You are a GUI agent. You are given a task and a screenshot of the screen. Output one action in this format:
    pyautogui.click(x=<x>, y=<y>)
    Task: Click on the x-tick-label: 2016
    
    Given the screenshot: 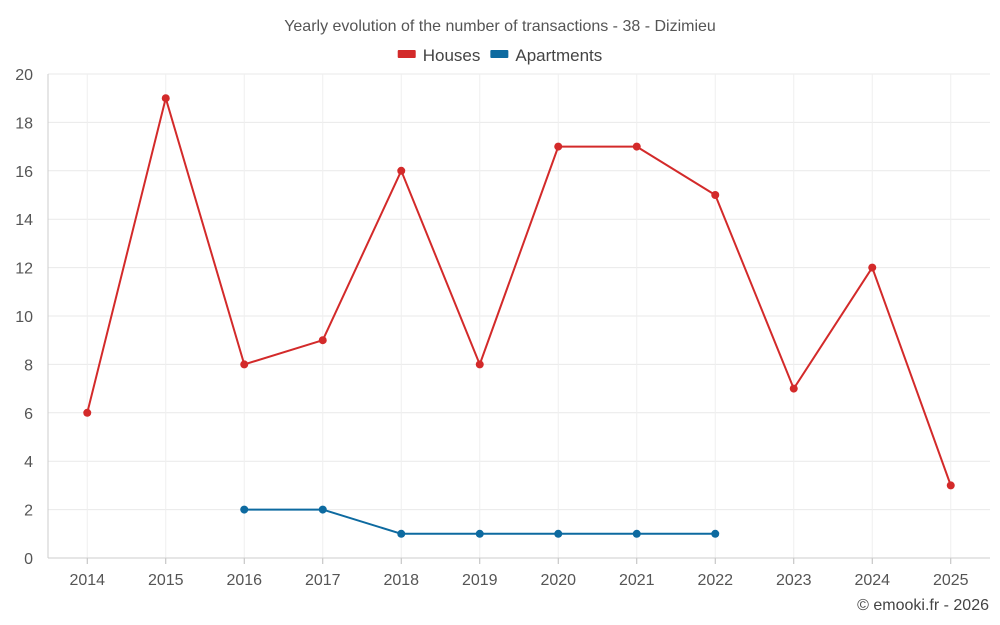 What is the action you would take?
    pyautogui.click(x=244, y=580)
    